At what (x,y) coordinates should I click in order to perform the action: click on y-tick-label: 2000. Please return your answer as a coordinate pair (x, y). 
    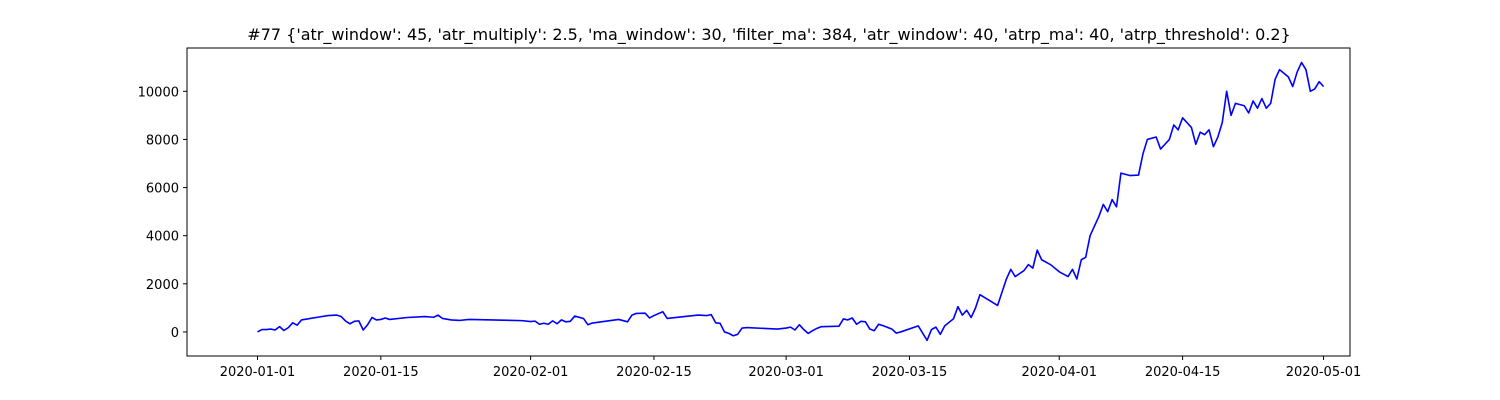
    Looking at the image, I should click on (162, 285).